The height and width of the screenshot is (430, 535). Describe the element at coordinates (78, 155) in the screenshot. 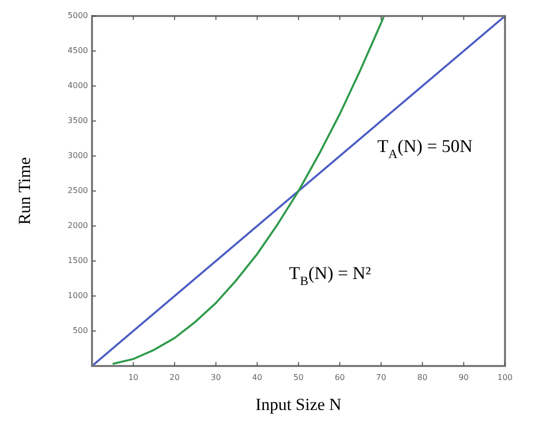

I see `y-tick-label: 3000` at that location.